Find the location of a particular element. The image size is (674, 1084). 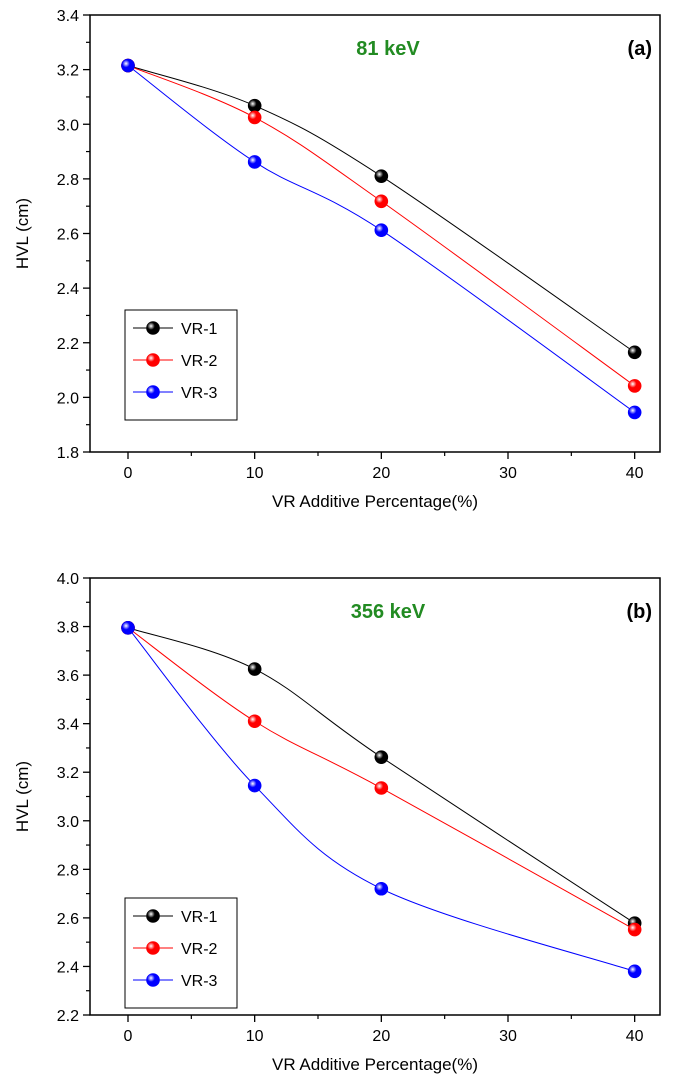

y-tick-label: 2.0 is located at coordinates (68, 398).